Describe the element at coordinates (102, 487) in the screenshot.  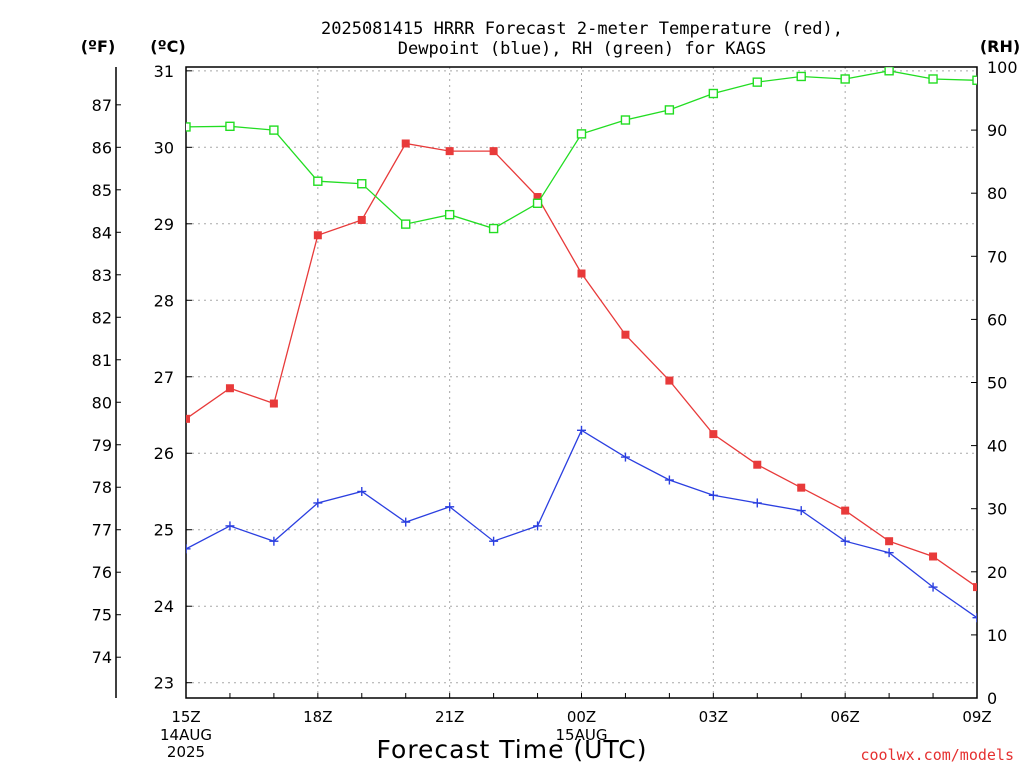
I see `fahrenheit-tick-label: 78` at that location.